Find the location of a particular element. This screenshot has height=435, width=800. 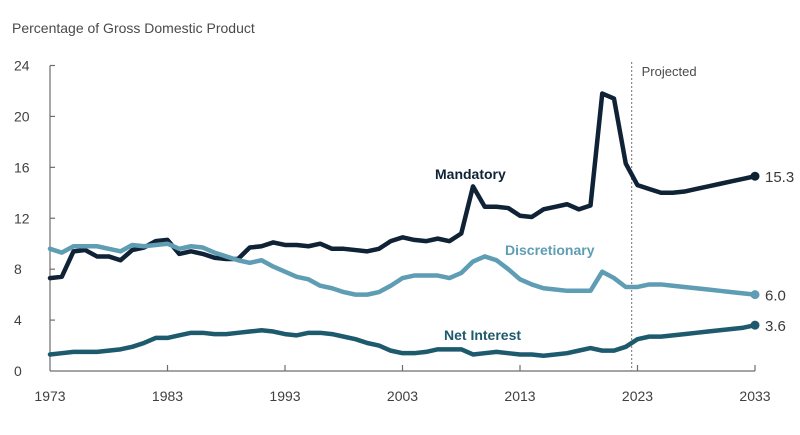

x-tick-label: 1983 is located at coordinates (167, 396).